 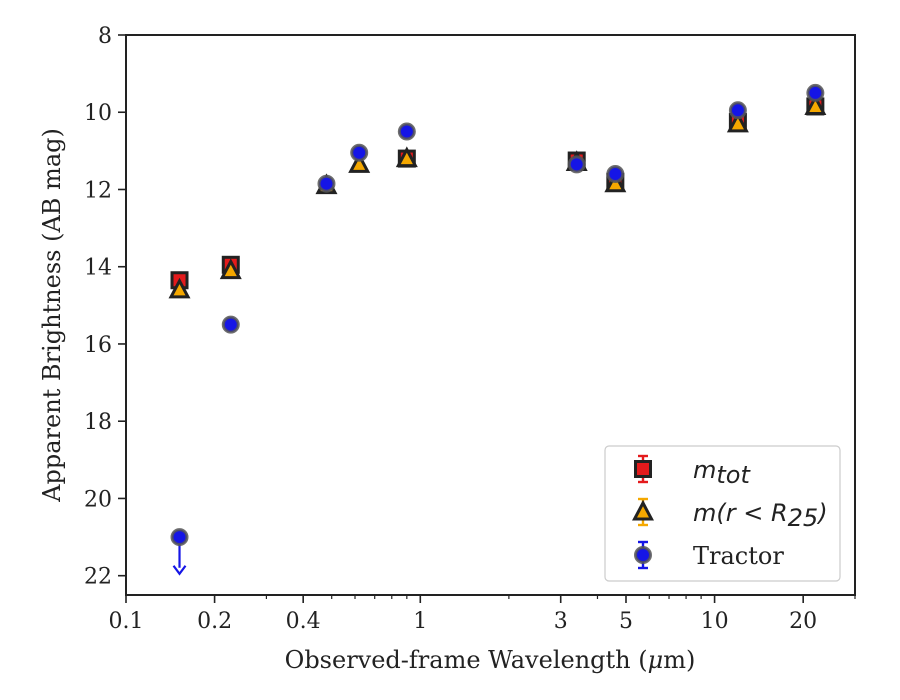 I want to click on legend: mtot m(r < R25) Tractor, so click(x=722, y=513).